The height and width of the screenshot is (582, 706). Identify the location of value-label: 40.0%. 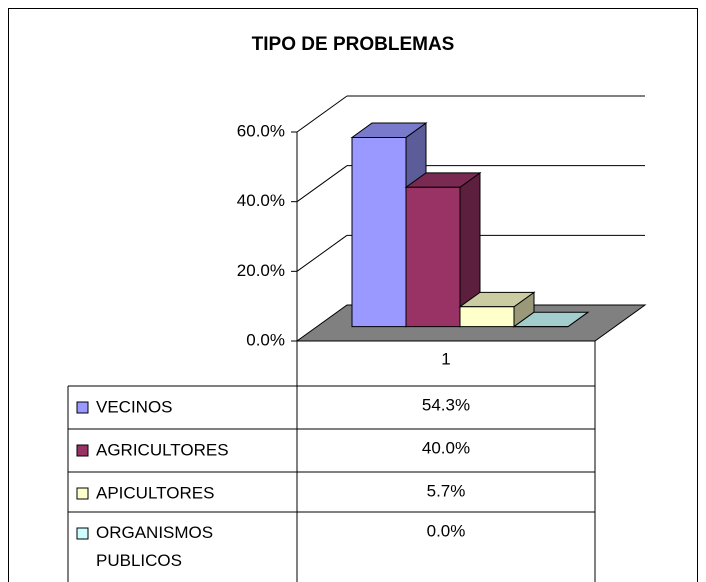
(446, 447).